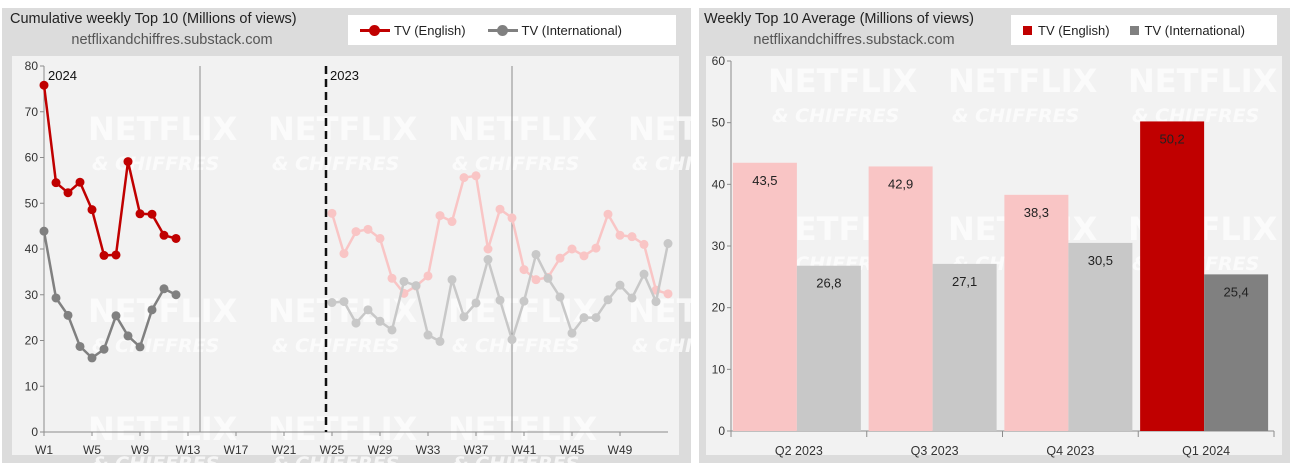  What do you see at coordinates (1171, 138) in the screenshot?
I see `bar-value-label: 50,2` at bounding box center [1171, 138].